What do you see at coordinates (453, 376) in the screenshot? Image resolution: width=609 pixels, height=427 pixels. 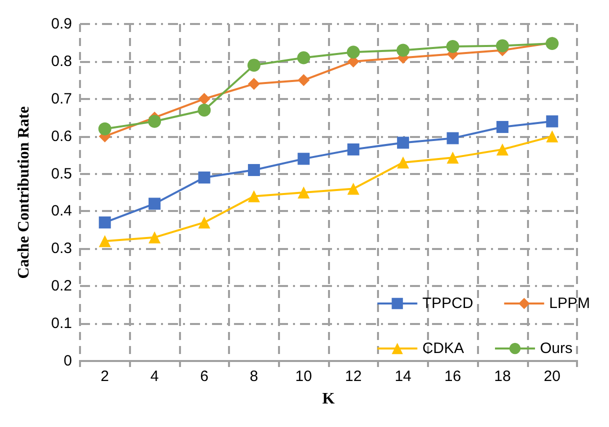 I see `x-tick-label: 16` at bounding box center [453, 376].